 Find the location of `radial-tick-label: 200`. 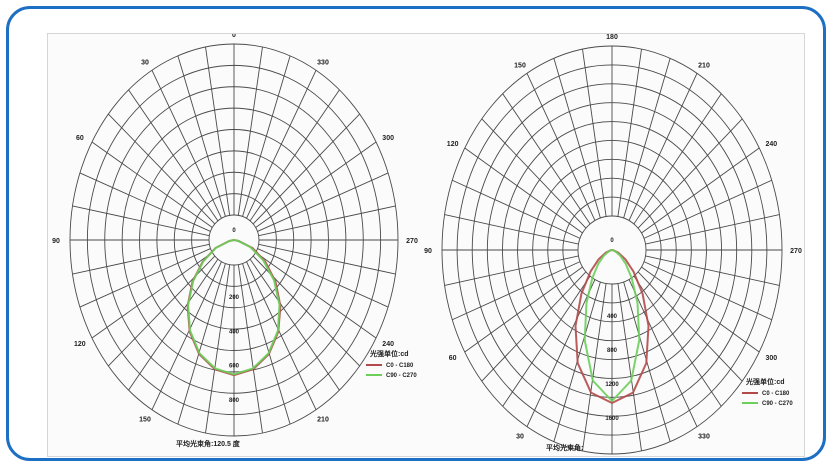

radial-tick-label: 200 is located at coordinates (234, 298).